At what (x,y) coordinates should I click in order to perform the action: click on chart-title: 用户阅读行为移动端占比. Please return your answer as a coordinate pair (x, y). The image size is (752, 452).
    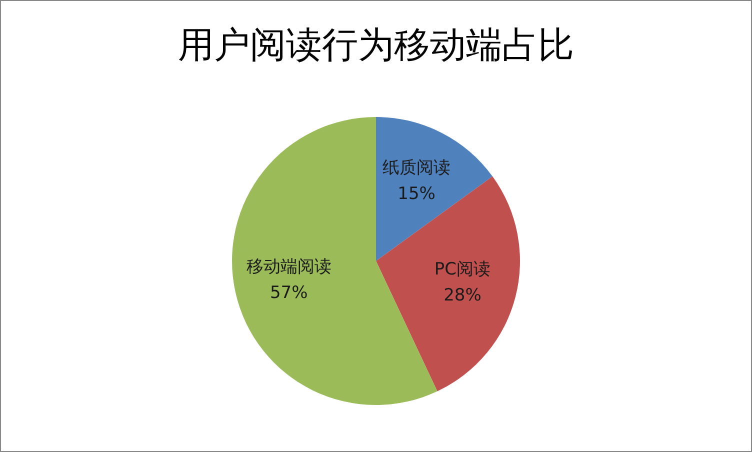
    Looking at the image, I should click on (376, 45).